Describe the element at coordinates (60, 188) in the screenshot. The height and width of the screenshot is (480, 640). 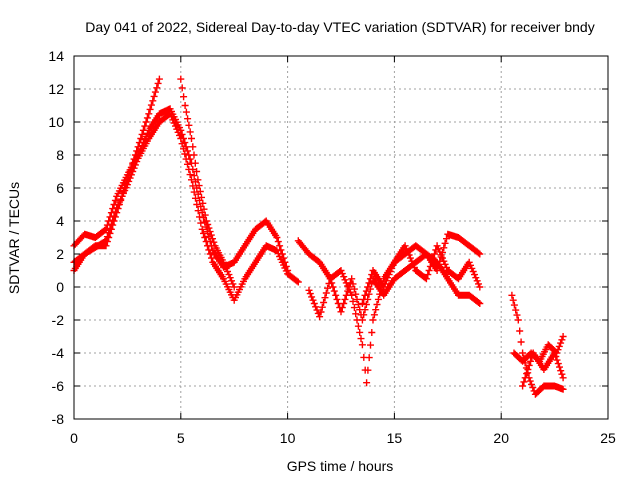
I see `y-tick-label: 6` at that location.